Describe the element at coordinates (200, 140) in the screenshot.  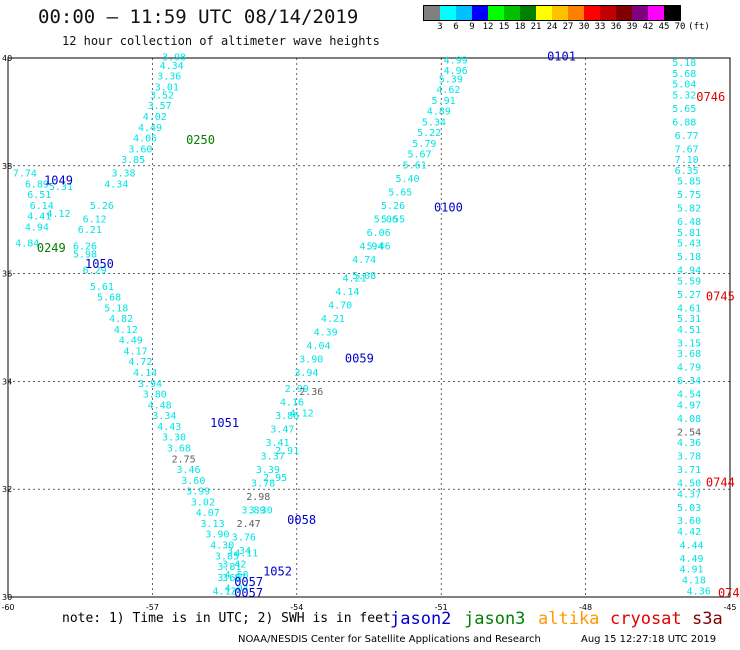
I see `pass-time-label: 0250` at that location.